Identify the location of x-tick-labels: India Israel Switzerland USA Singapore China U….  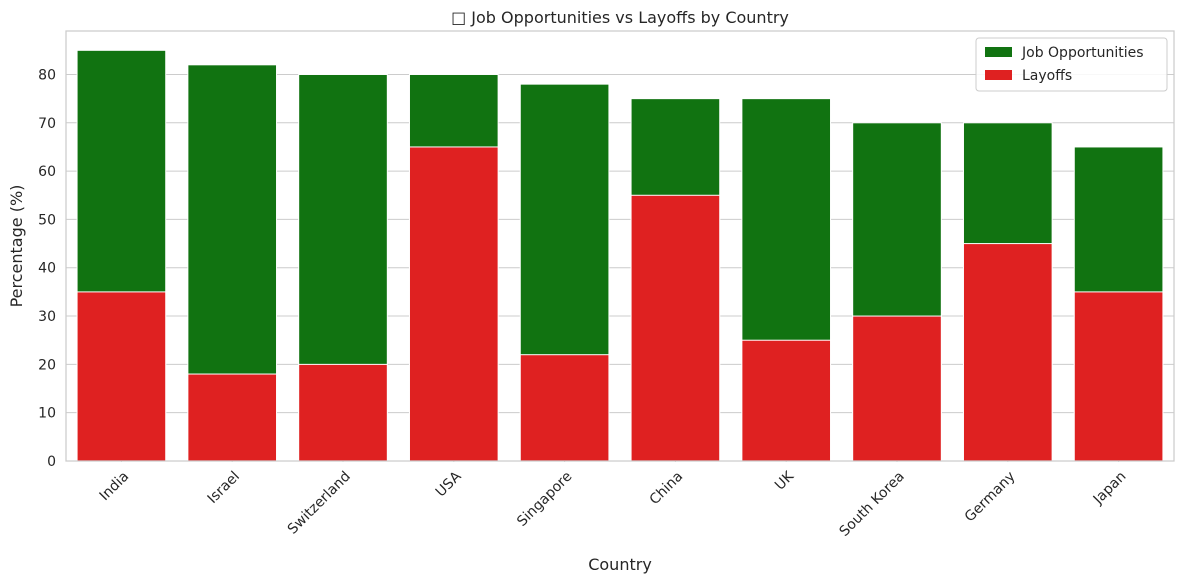
(613, 500).